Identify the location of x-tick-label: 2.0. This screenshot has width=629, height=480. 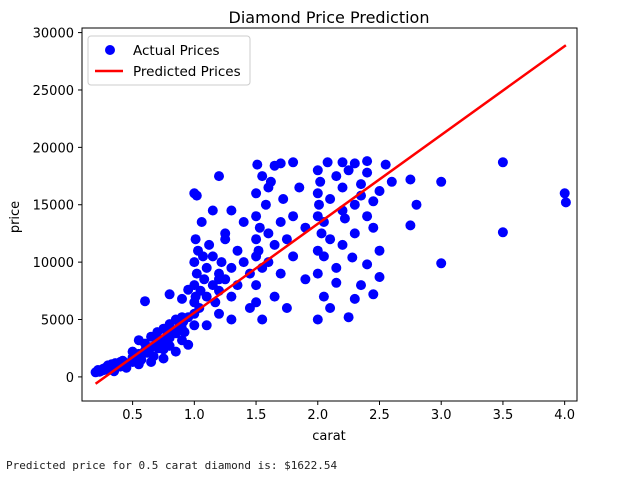
(317, 415).